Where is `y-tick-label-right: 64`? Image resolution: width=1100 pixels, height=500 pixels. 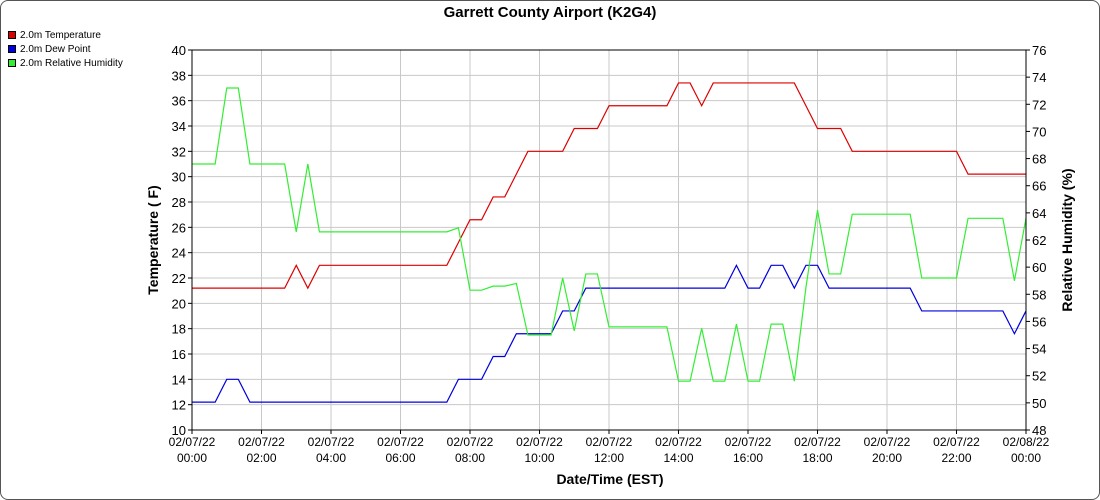
y-tick-label-right: 64 is located at coordinates (1039, 213).